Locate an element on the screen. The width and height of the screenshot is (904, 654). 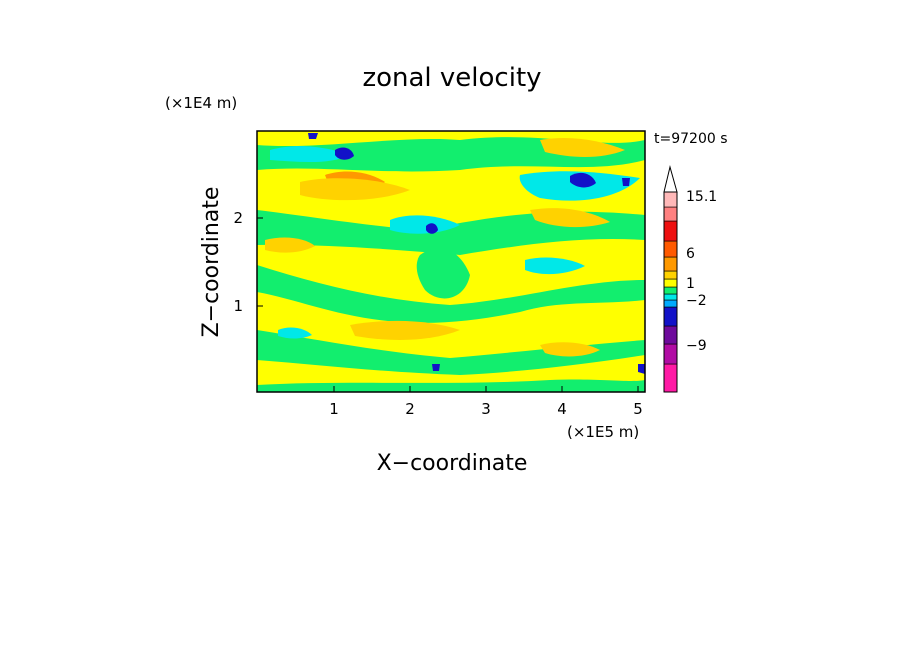
x-tick-label: 2 is located at coordinates (410, 409).